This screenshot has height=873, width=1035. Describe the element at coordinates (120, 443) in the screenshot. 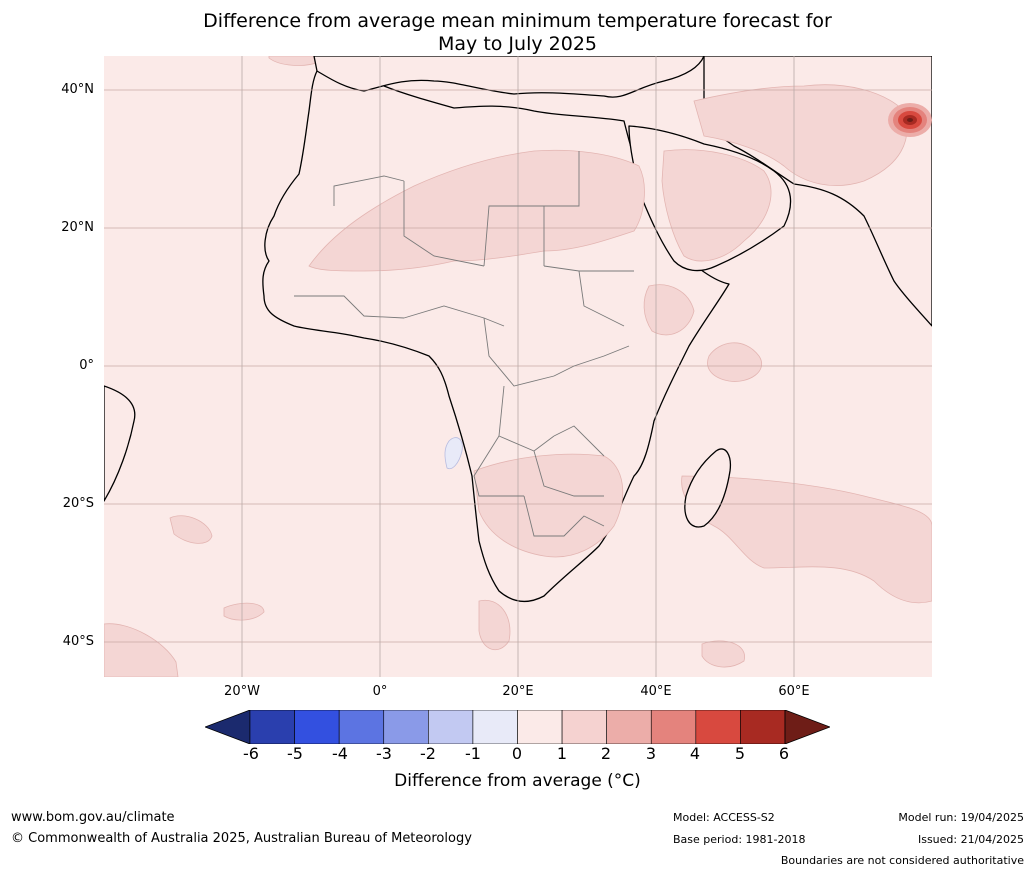

I see `south-america-tip` at that location.